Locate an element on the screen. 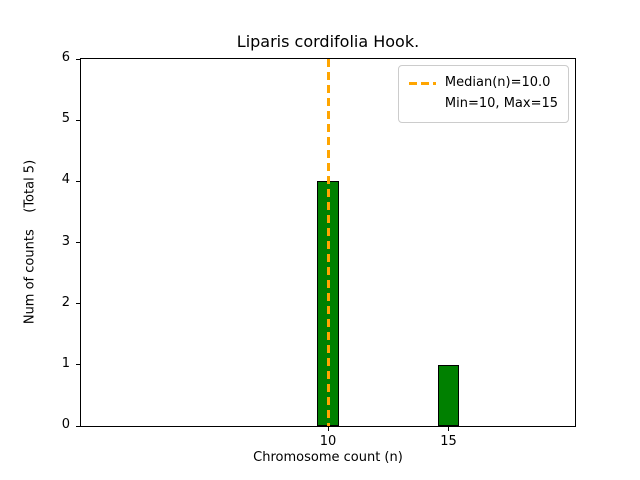 This screenshot has width=640, height=480. y-tick-label-3: 3 is located at coordinates (65, 241).